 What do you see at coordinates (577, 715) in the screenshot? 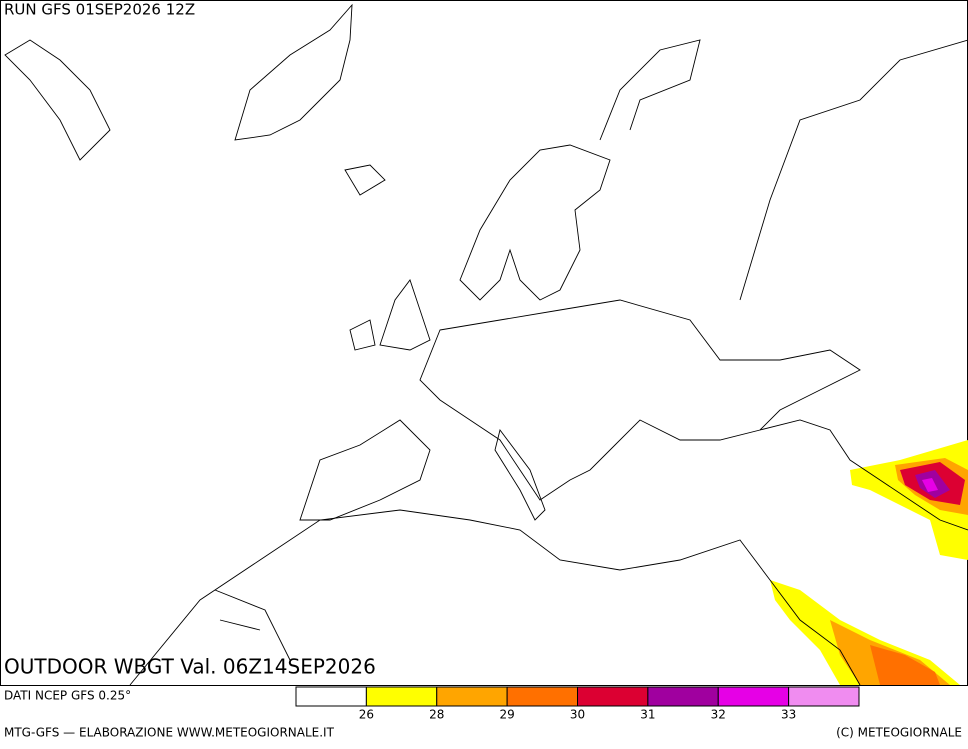
I see `legend-label: 30` at bounding box center [577, 715].